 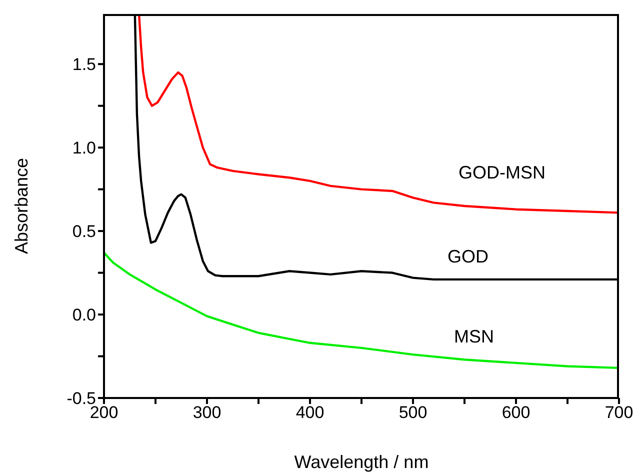 What do you see at coordinates (84, 232) in the screenshot?
I see `y-tick-label: 0.5` at bounding box center [84, 232].